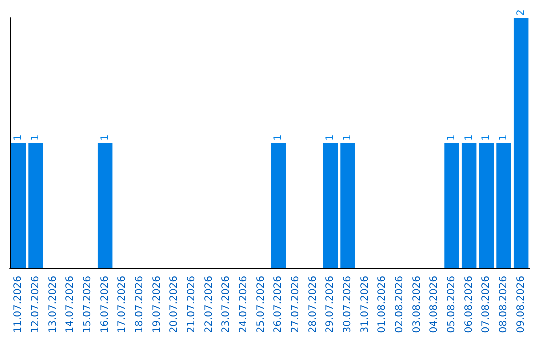 The width and height of the screenshot is (540, 340). What do you see at coordinates (140, 305) in the screenshot?
I see `x-tick-label: 18.07.2026` at bounding box center [140, 305].